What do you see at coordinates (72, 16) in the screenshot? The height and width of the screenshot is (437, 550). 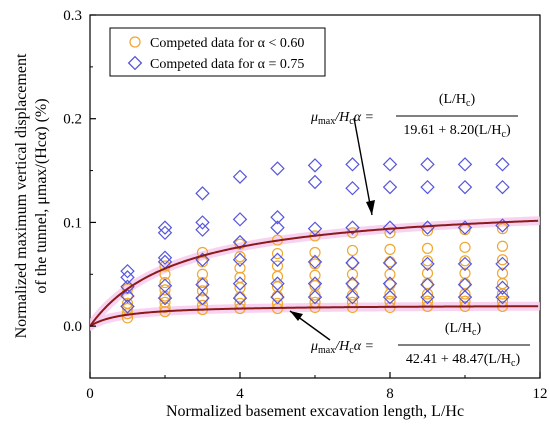 I see `y-tick-label: 0.3` at bounding box center [72, 16].